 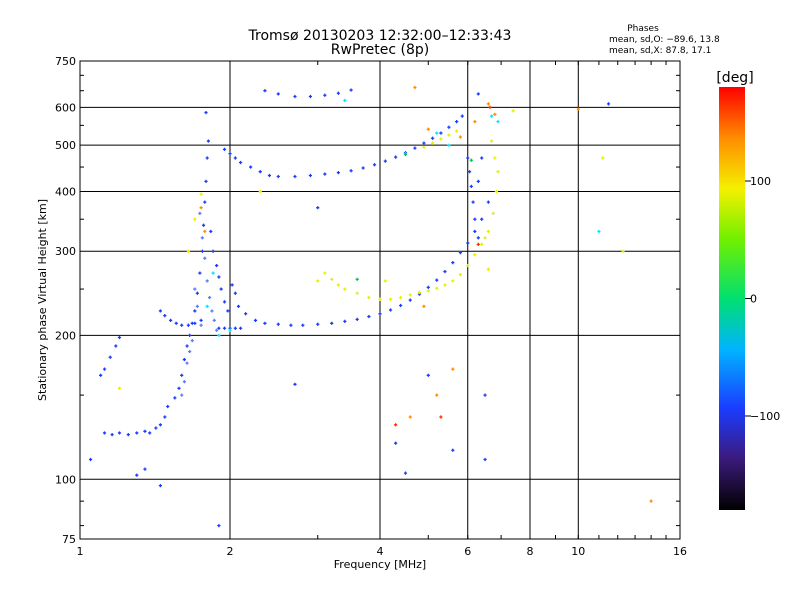 What do you see at coordinates (753, 299) in the screenshot?
I see `colorbar-tick-label: 0` at bounding box center [753, 299].